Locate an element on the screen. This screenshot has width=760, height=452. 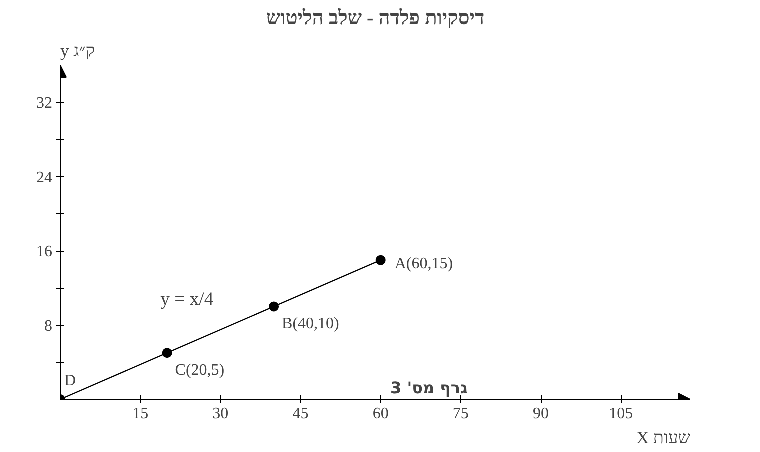
annotation: B(40,10) is located at coordinates (311, 324).